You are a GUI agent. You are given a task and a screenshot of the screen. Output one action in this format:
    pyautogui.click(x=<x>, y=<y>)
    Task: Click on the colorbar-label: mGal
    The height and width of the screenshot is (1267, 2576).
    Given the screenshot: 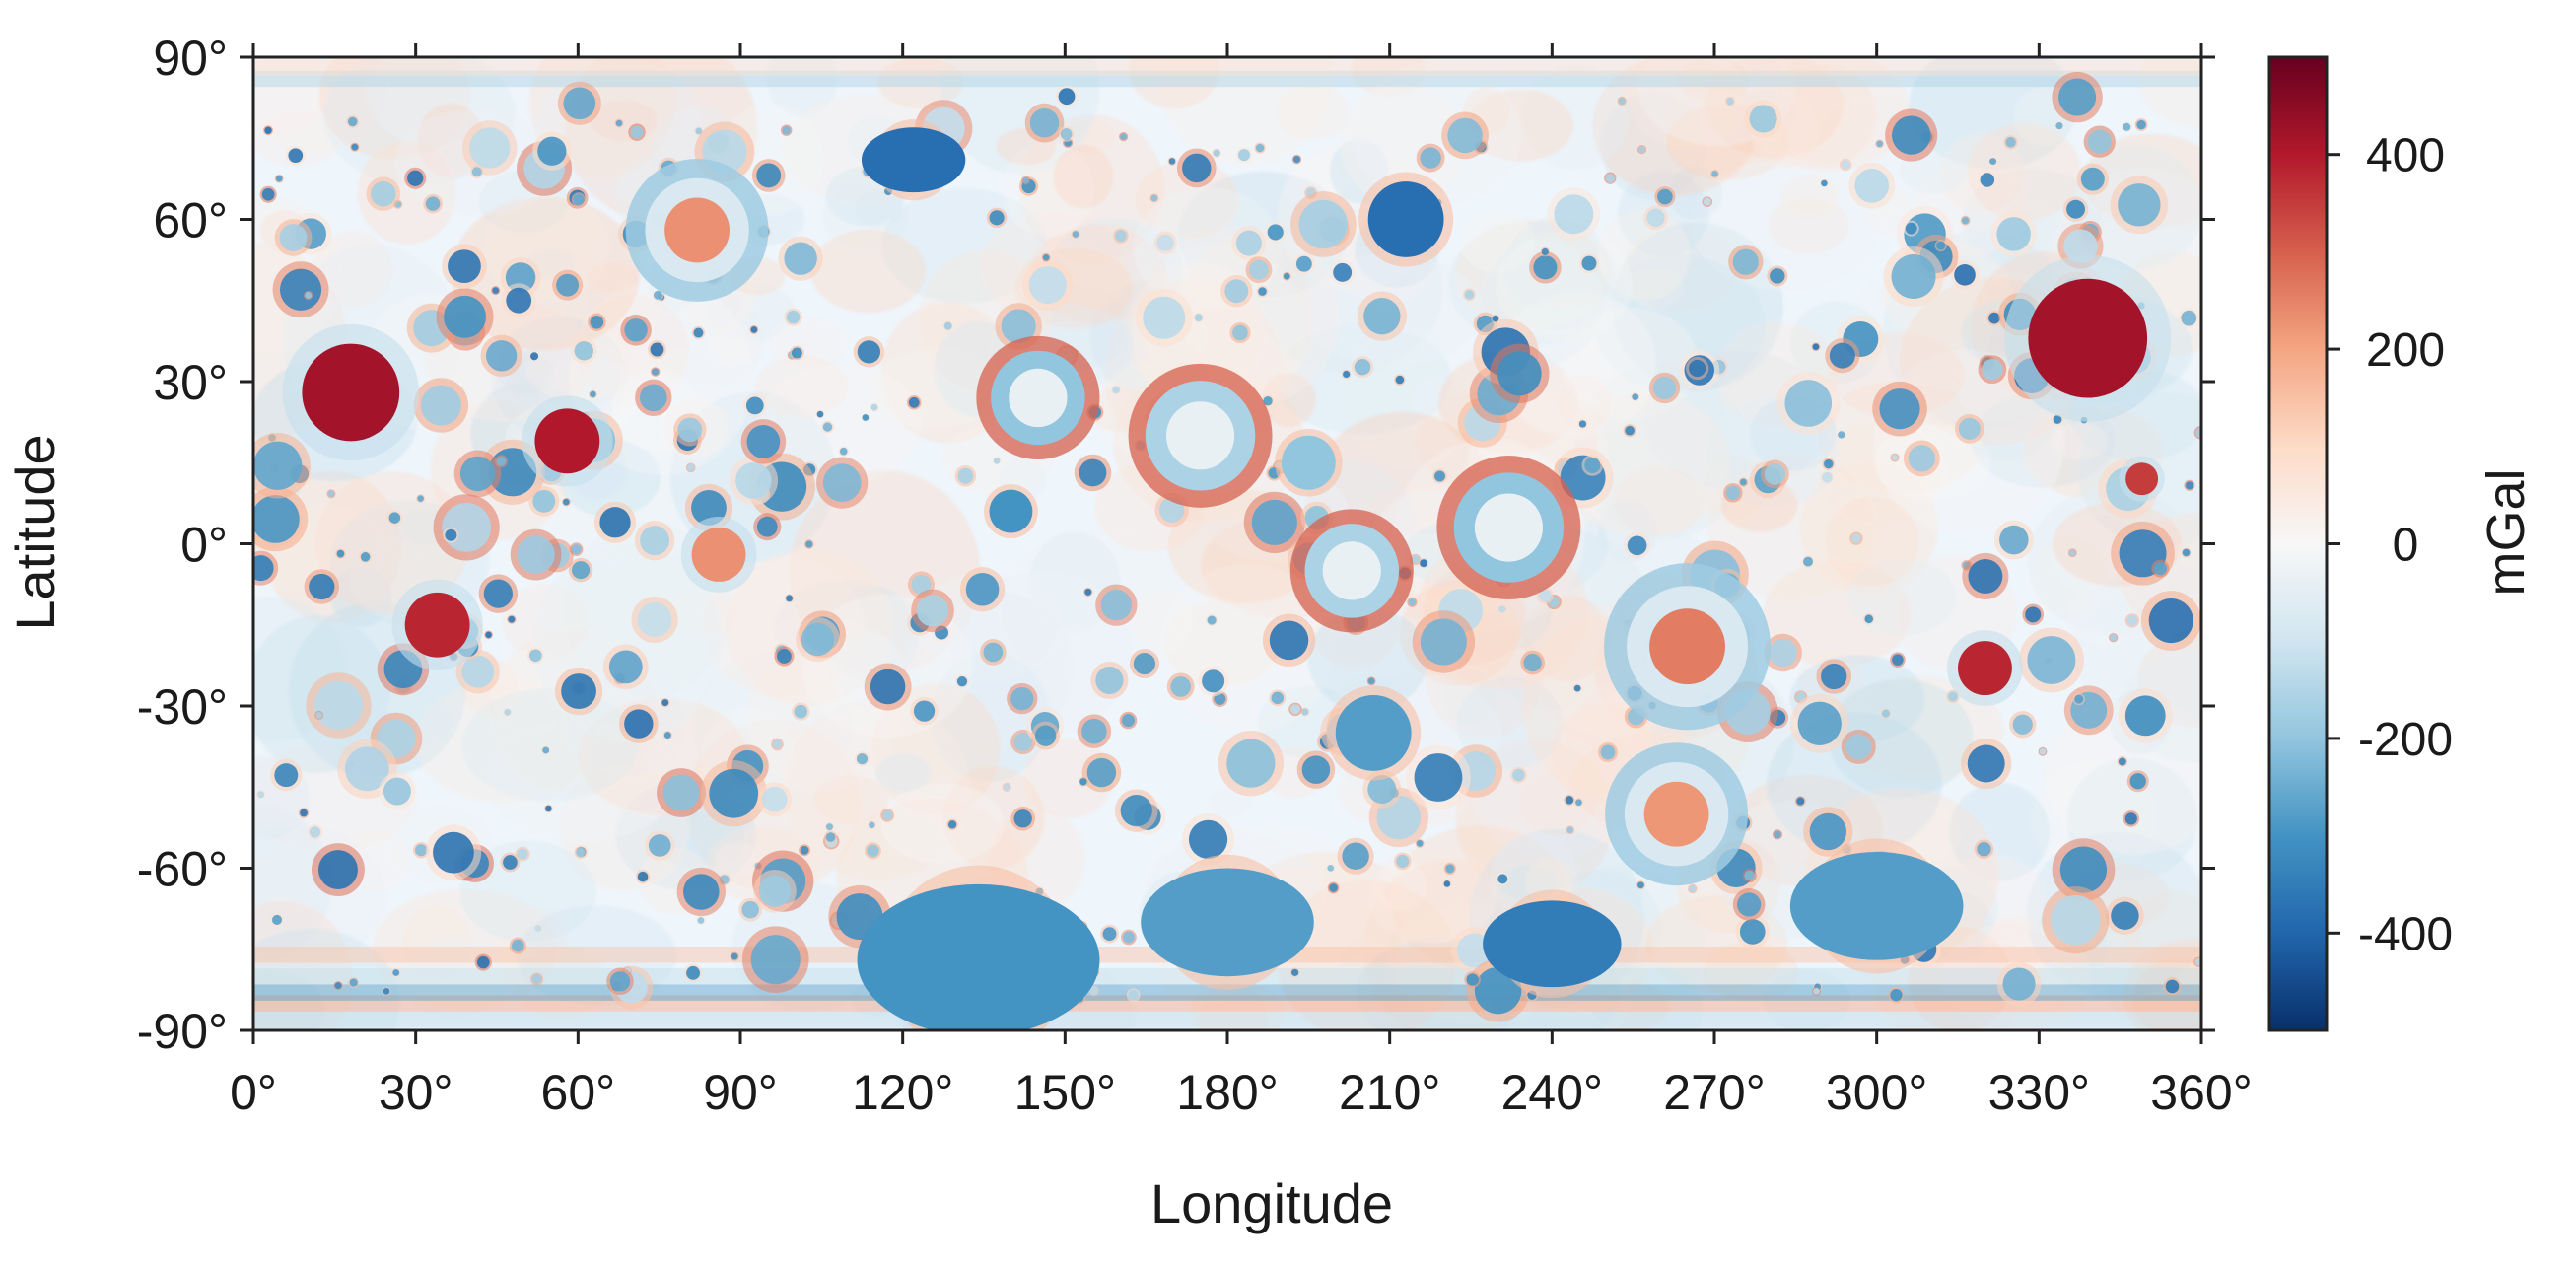 What is the action you would take?
    pyautogui.click(x=2506, y=532)
    